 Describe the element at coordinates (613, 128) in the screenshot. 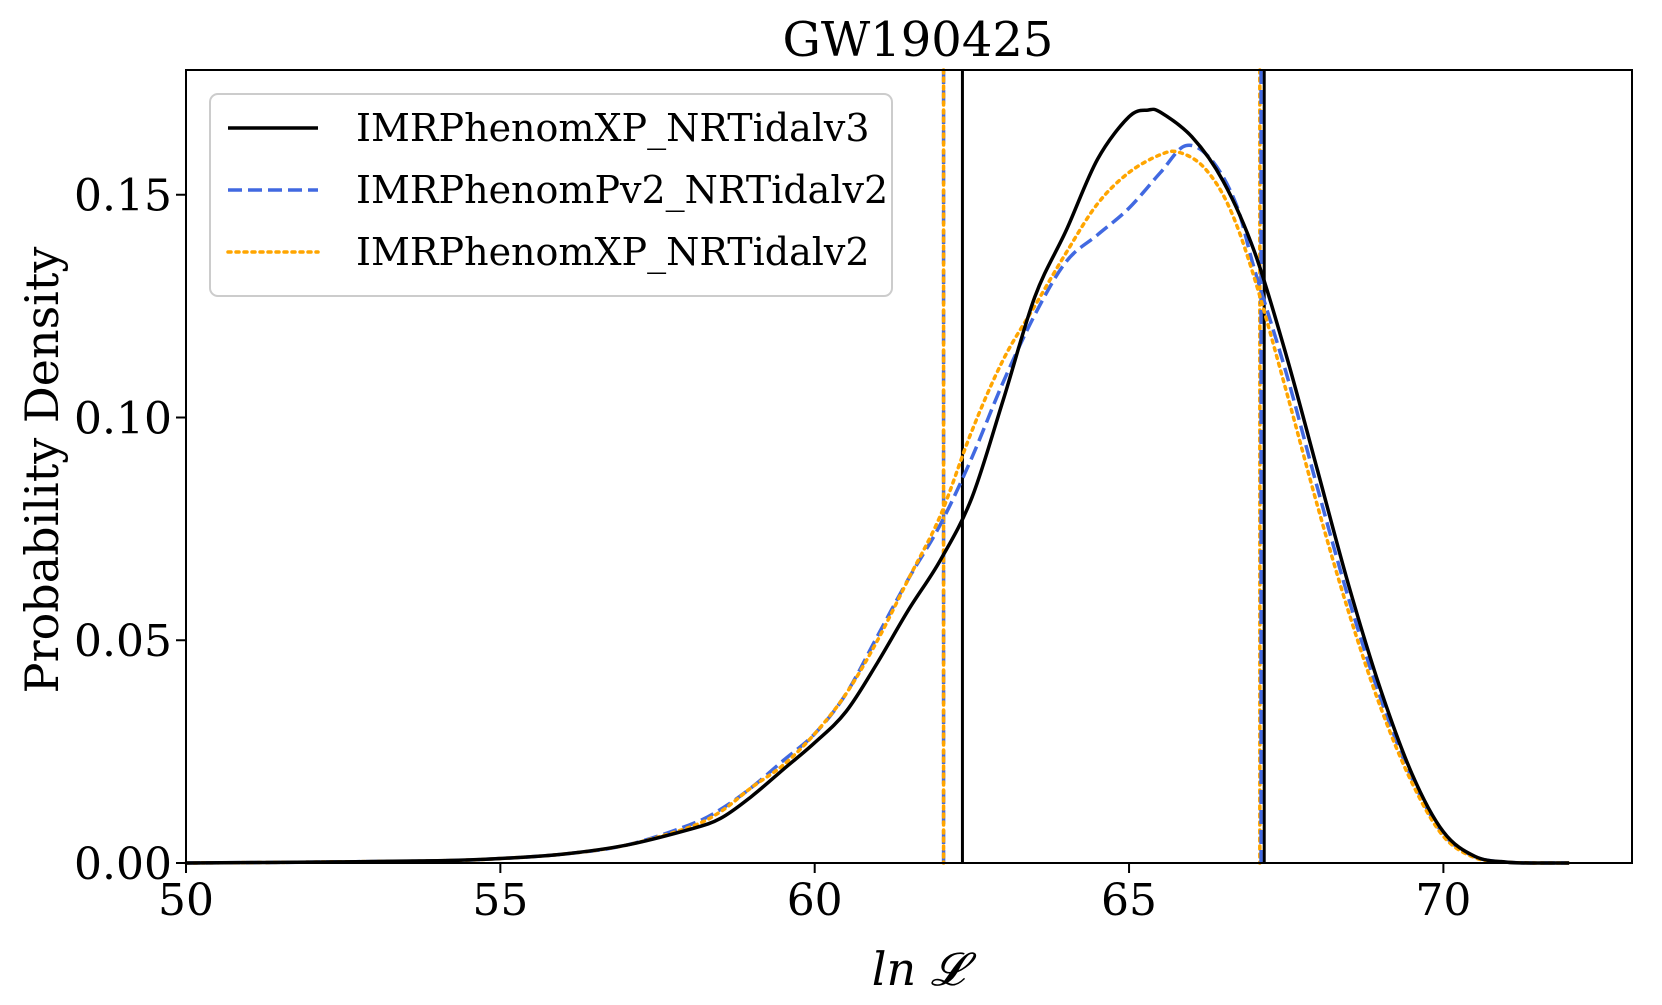

I see `legend-label: IMRPhenomXP_NRTidalv3` at that location.